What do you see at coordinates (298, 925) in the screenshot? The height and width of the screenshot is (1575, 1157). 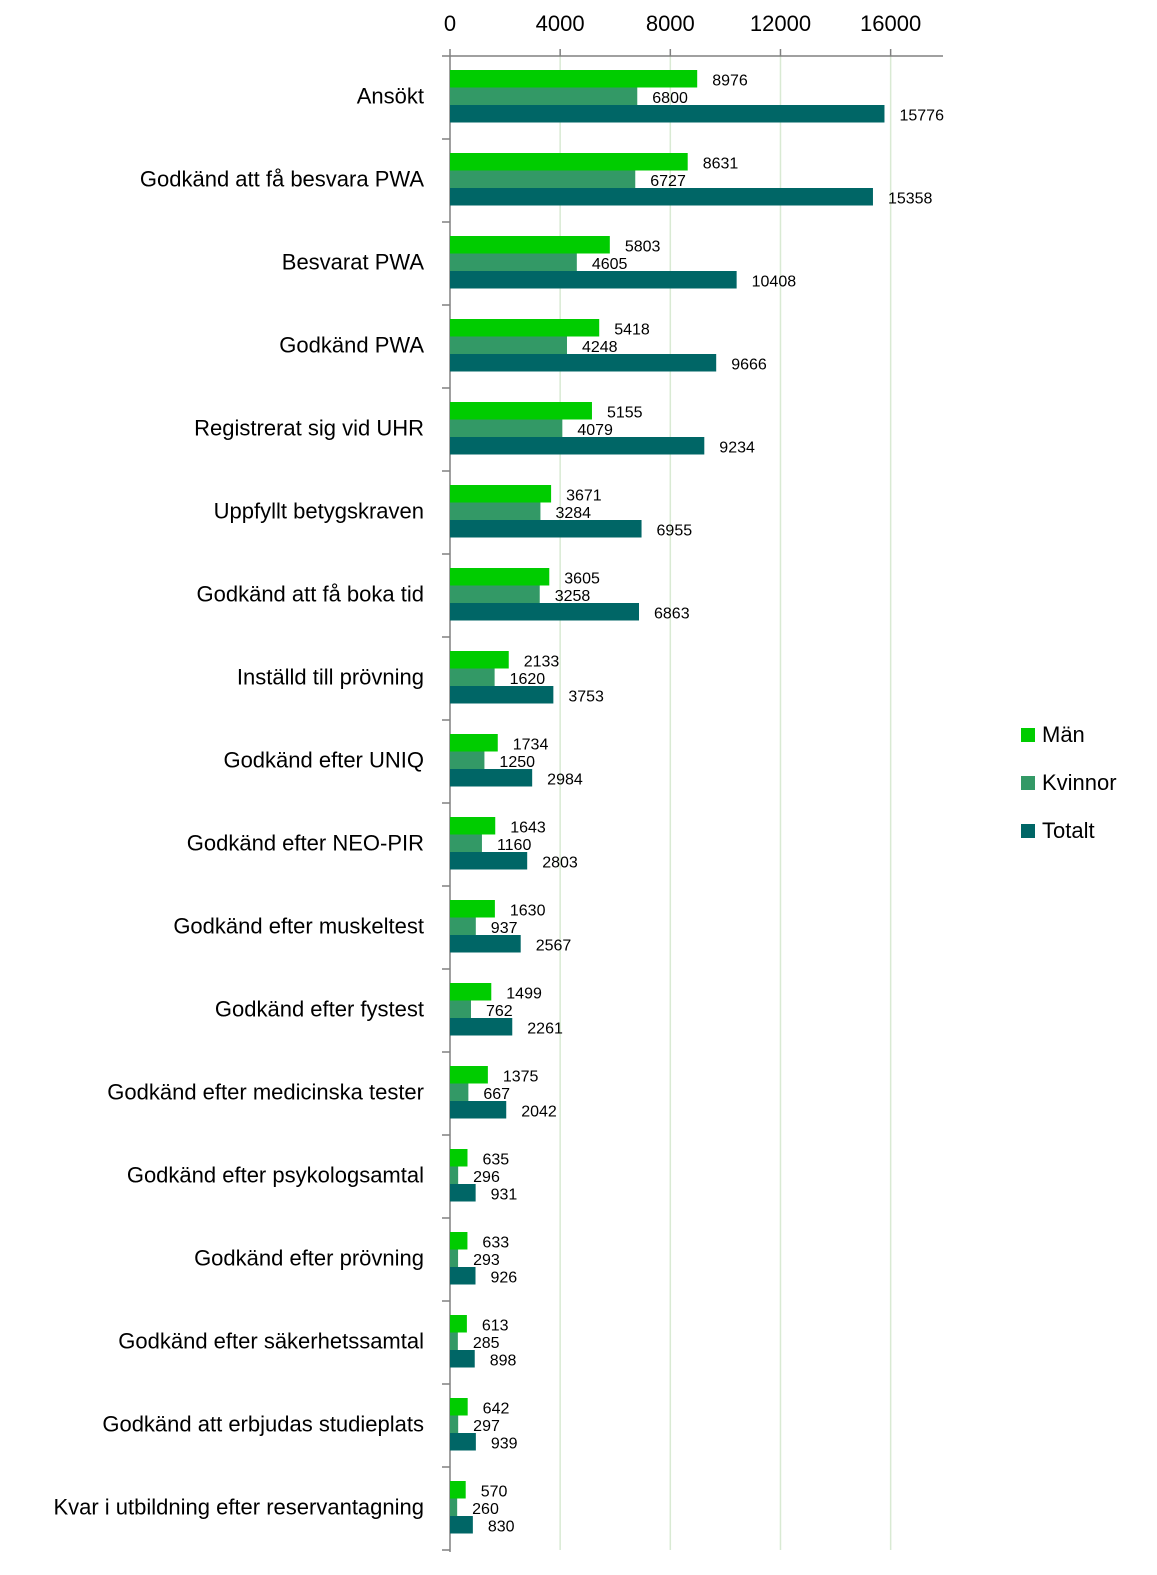 I see `category-label: Godkänd efter muskeltest` at bounding box center [298, 925].